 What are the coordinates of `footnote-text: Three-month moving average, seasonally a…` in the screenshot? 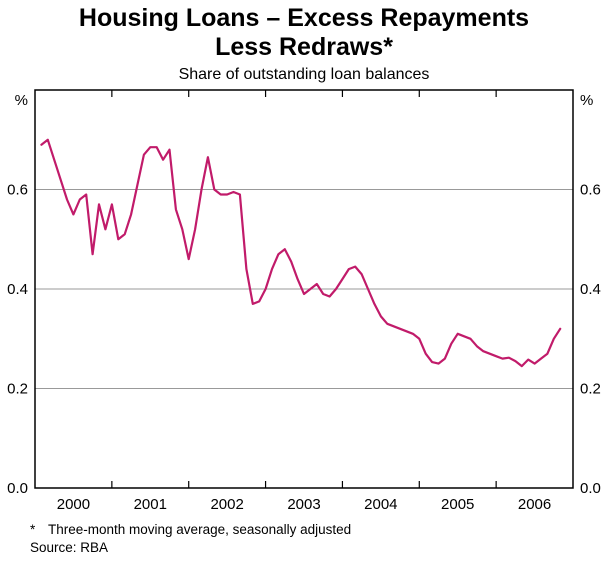 It's located at (200, 529).